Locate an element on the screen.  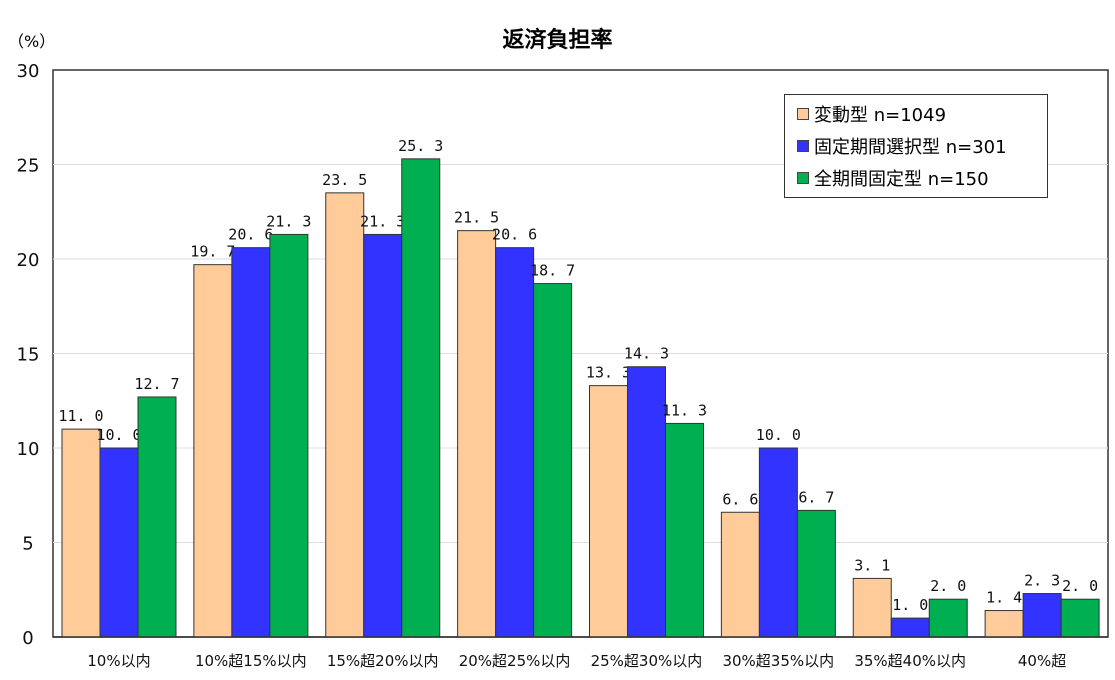
data-label: 18. 7 is located at coordinates (552, 271).